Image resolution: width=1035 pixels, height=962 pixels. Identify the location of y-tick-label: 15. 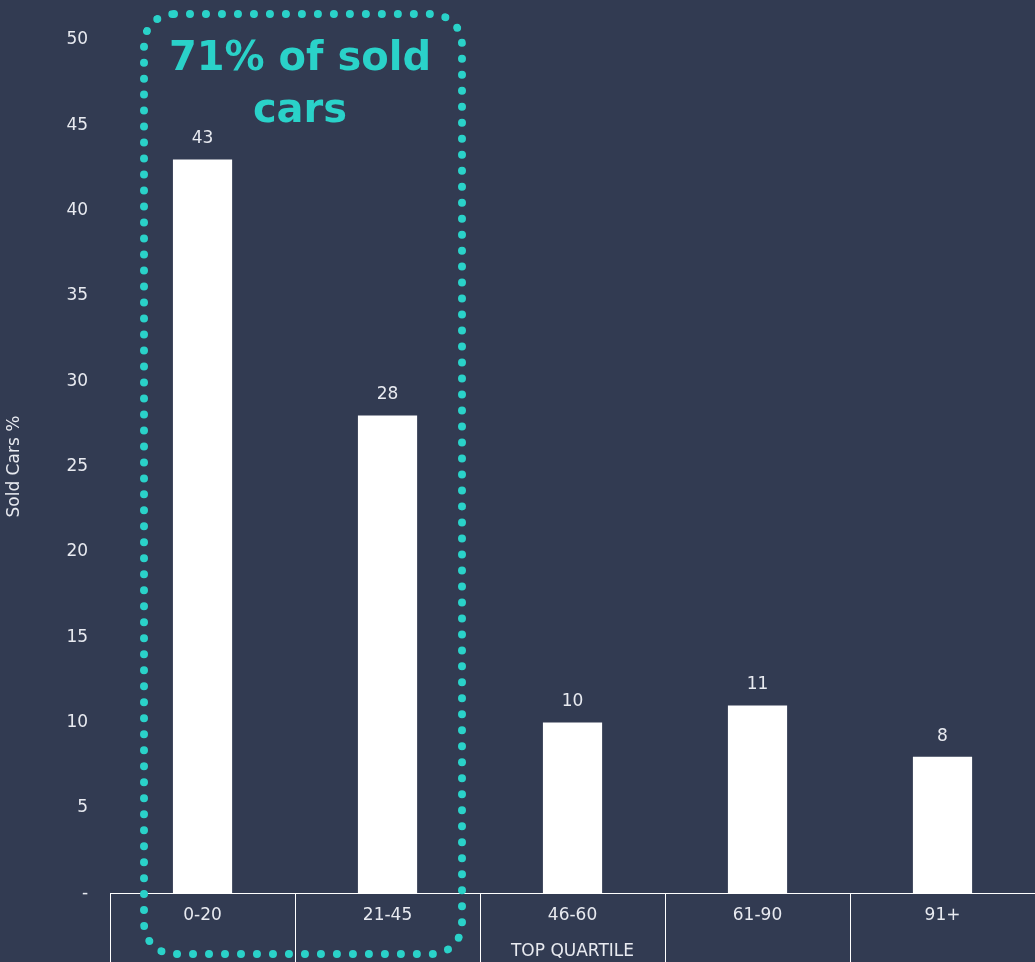
(77, 635).